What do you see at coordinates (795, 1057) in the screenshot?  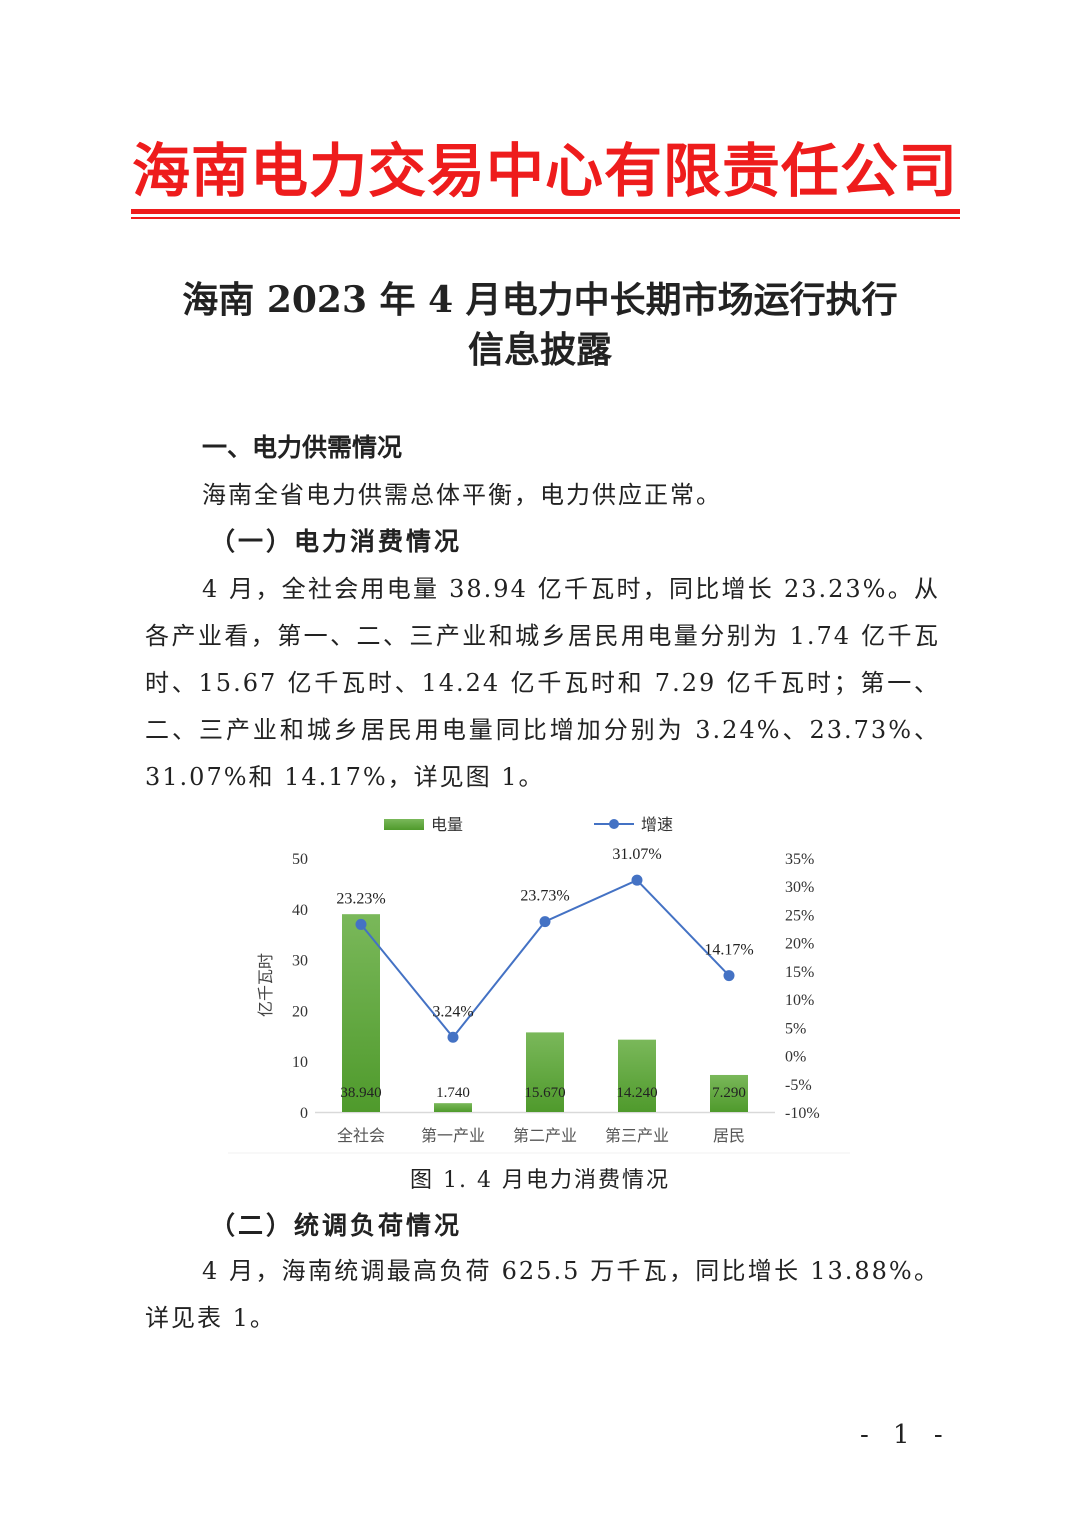 I see `right-axis-tick-label: 0%` at bounding box center [795, 1057].